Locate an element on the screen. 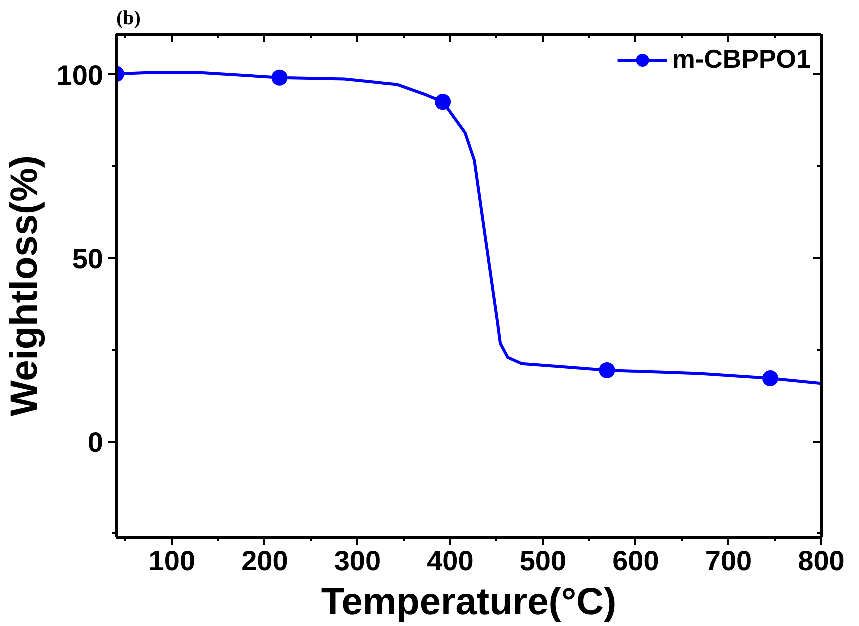  x-tick-label: 400 is located at coordinates (450, 561).